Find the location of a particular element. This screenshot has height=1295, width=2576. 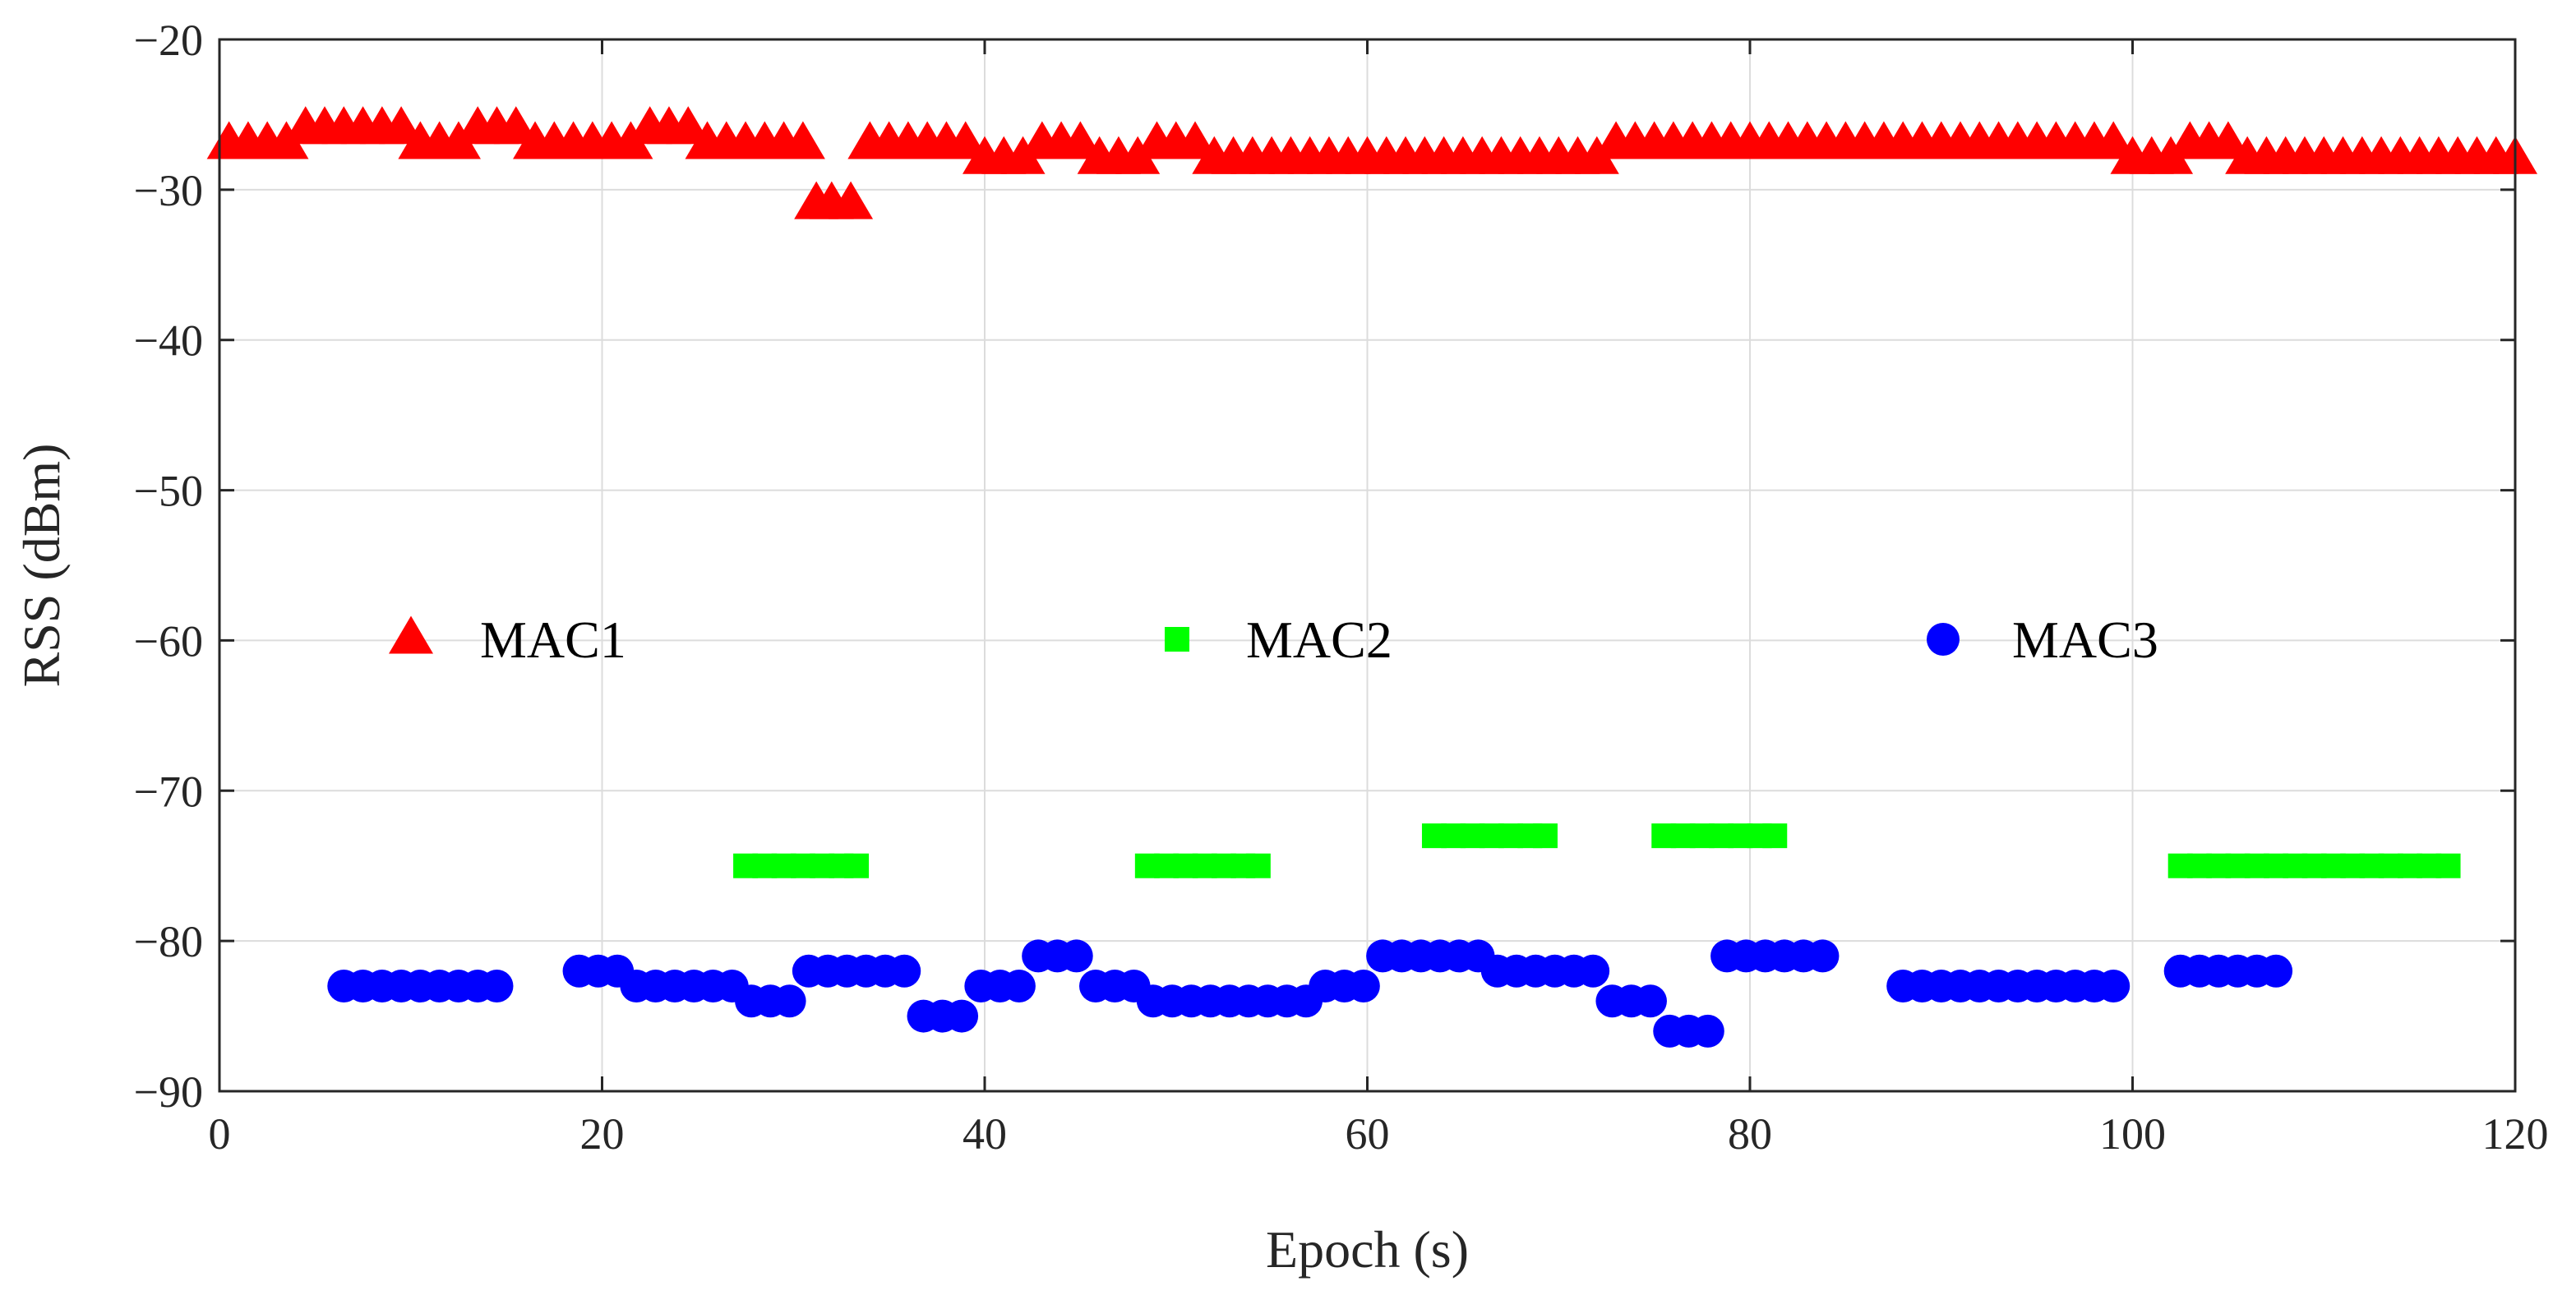

legend-entry-mac2: MAC2 is located at coordinates (1279, 640).